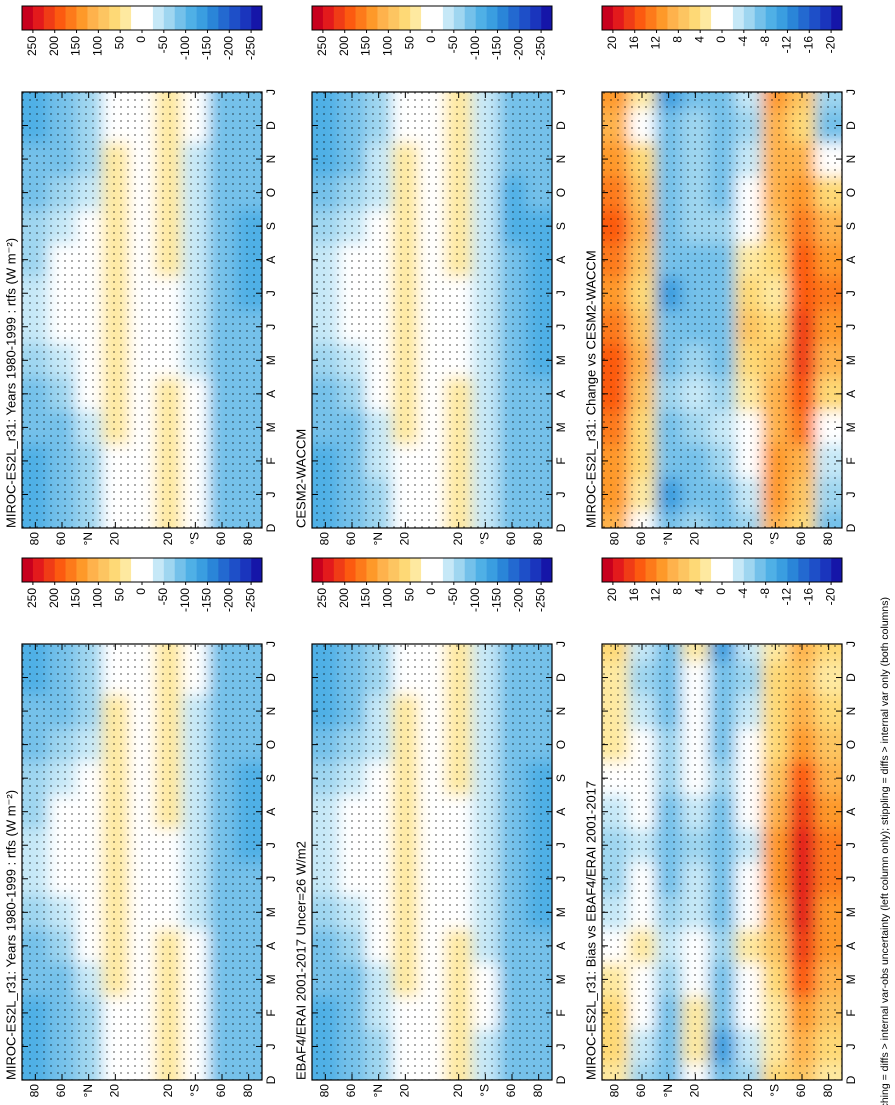  Describe the element at coordinates (612, 595) in the screenshot. I see `colorbar-label: 20` at that location.